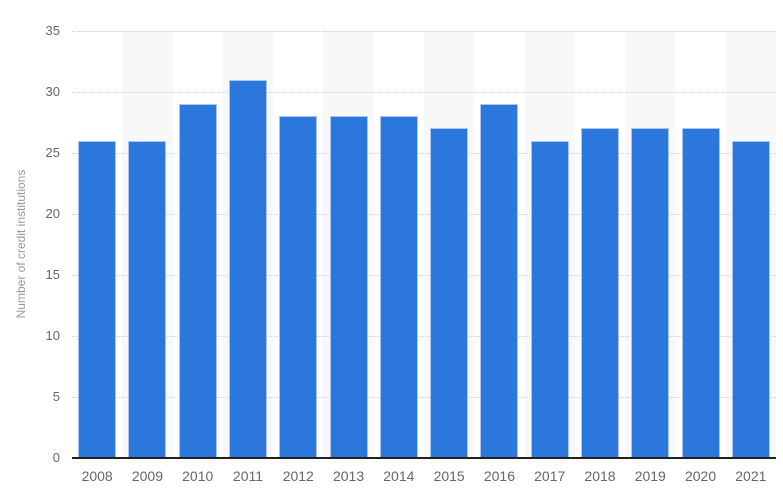 The width and height of the screenshot is (783, 494). I want to click on x-tick-label-2012: 2012, so click(298, 475).